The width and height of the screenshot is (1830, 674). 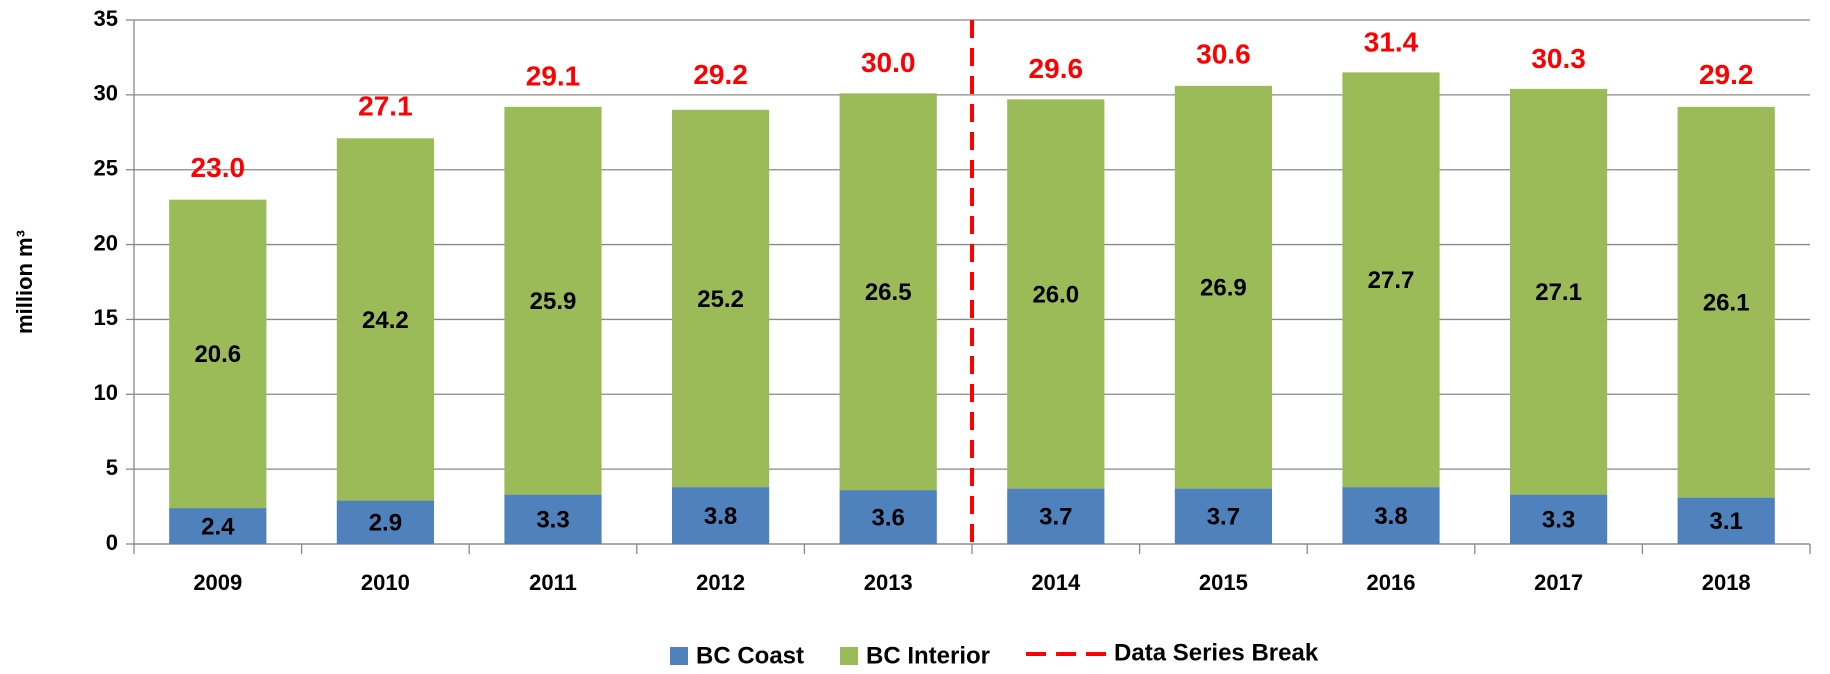 I want to click on segment-label: 3.6, so click(x=888, y=517).